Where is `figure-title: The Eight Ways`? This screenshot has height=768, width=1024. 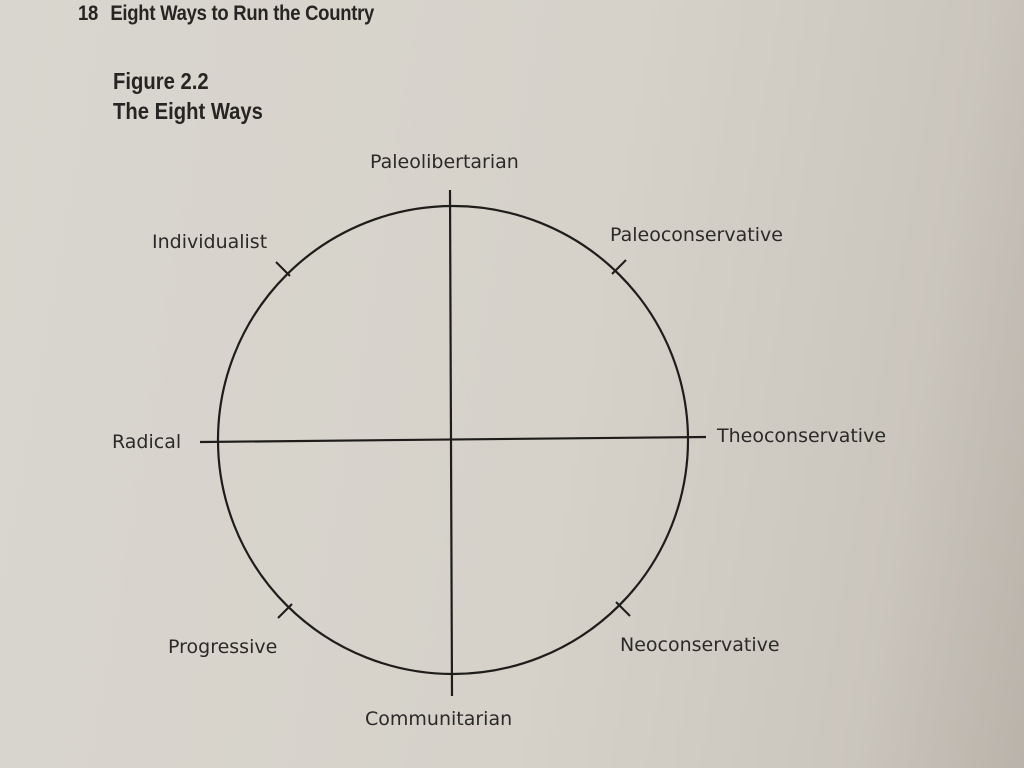
figure-title: The Eight Ways is located at coordinates (188, 111).